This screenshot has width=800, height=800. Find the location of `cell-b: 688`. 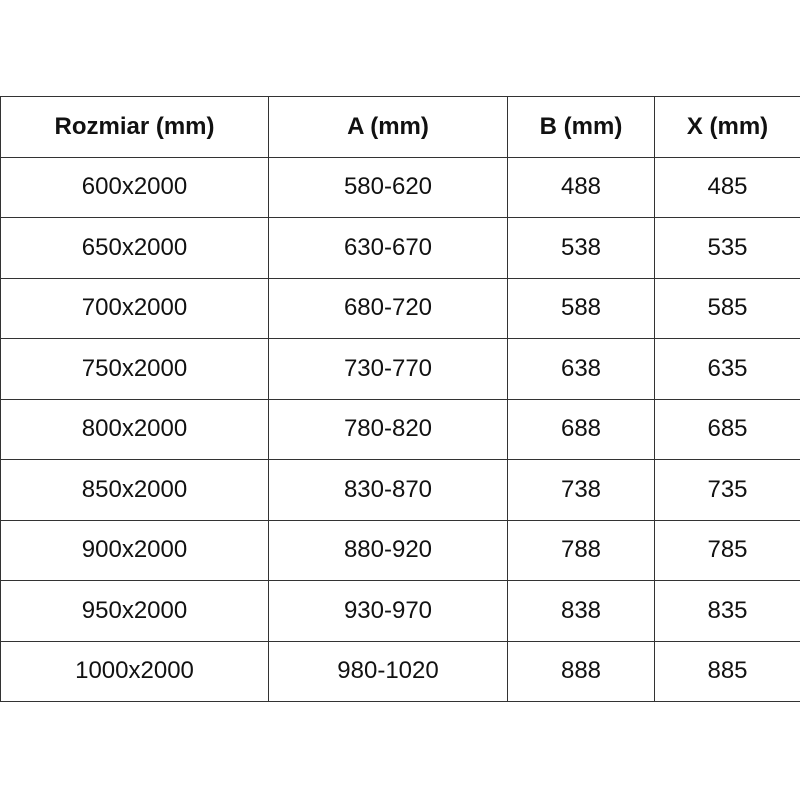

cell-b: 688 is located at coordinates (581, 429).